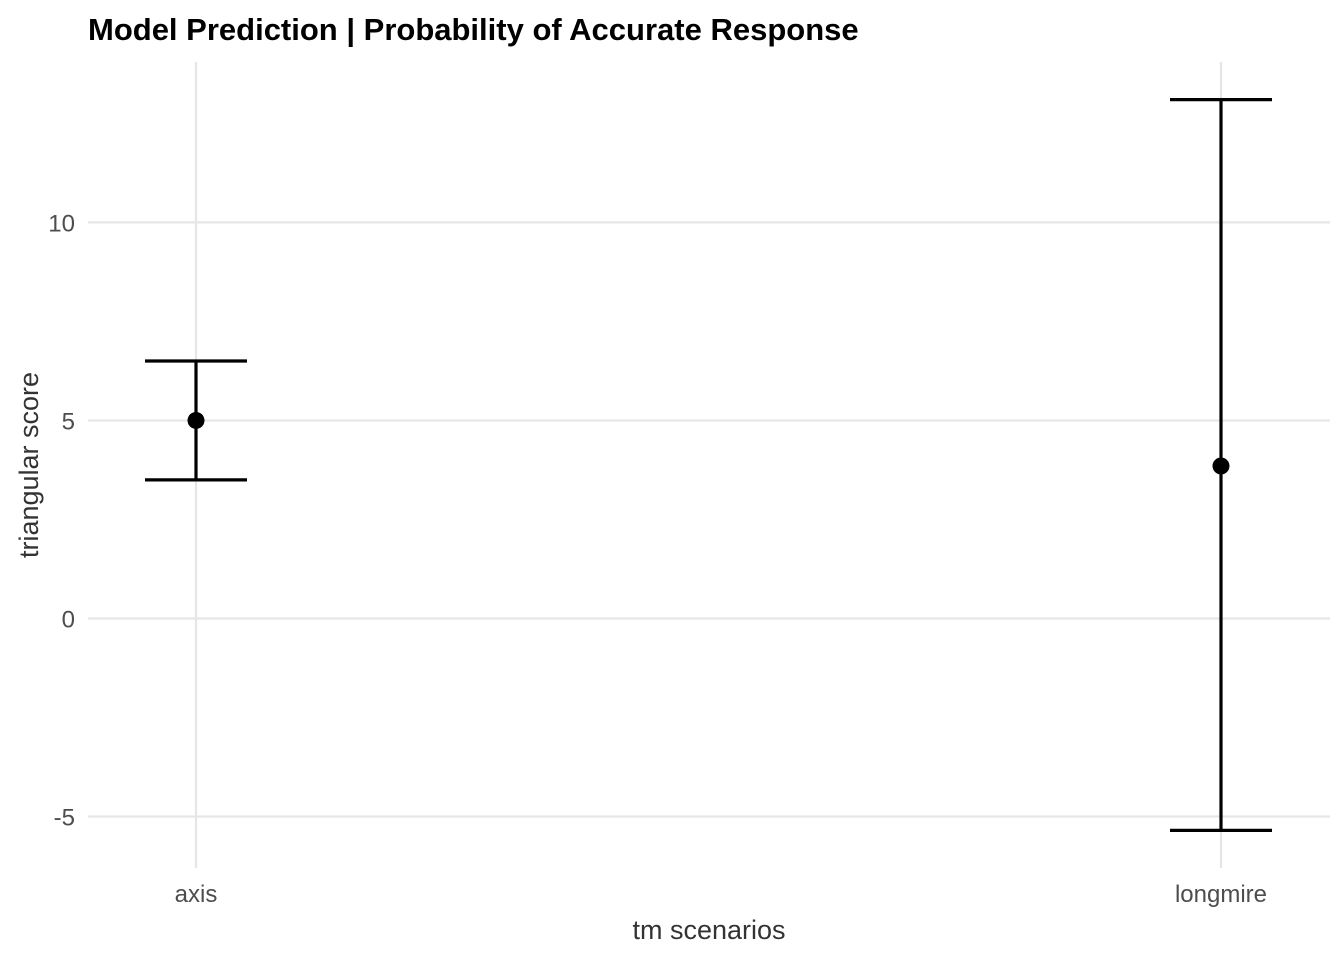 The image size is (1344, 960). What do you see at coordinates (68, 619) in the screenshot?
I see `y-tick-label: 0` at bounding box center [68, 619].